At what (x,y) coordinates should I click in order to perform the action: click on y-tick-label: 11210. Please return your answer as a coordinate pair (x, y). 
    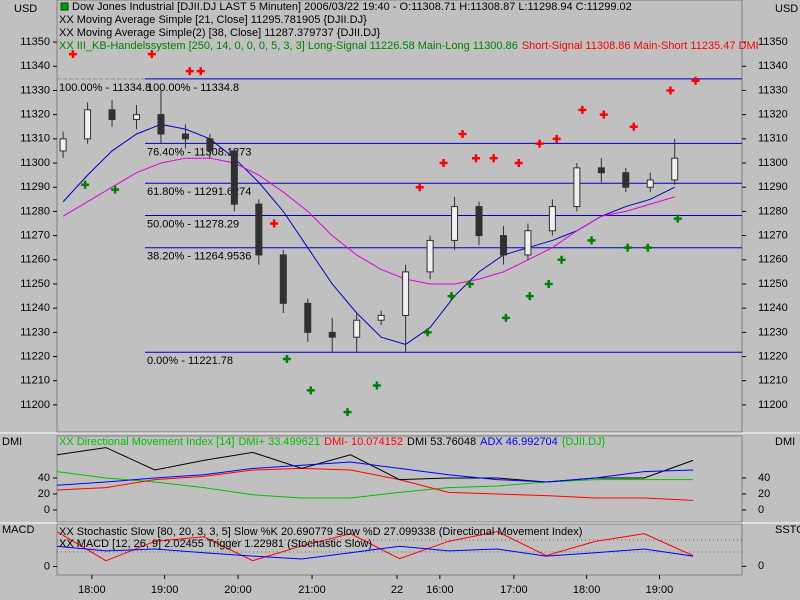
    Looking at the image, I should click on (773, 381).